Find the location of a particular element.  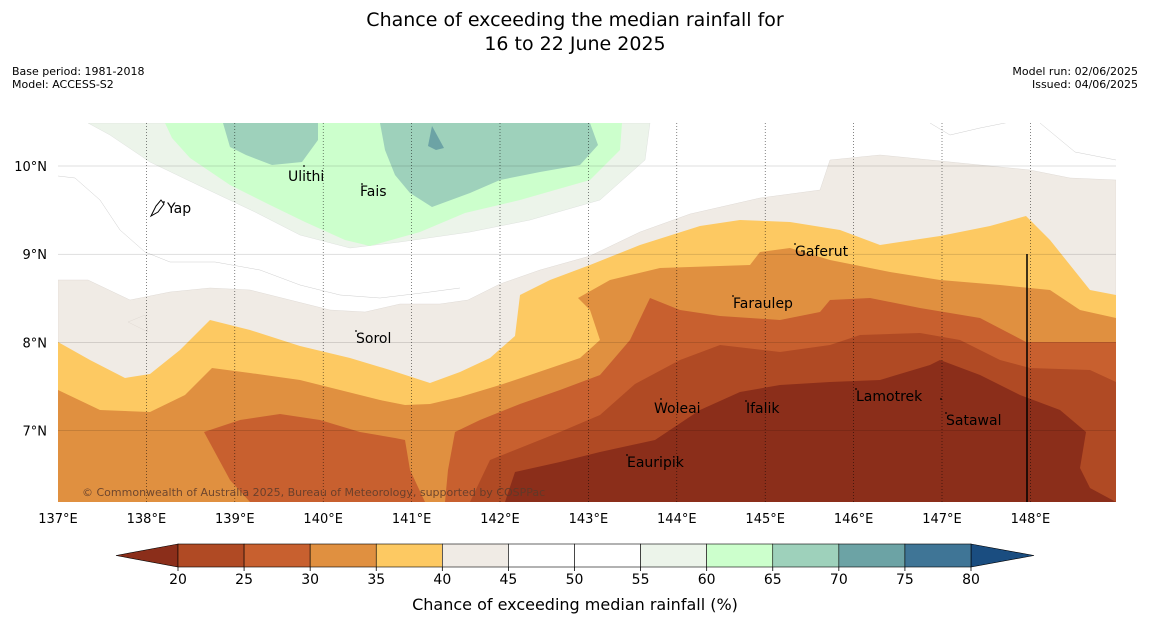

lon-tick-label: 144°E is located at coordinates (677, 519).